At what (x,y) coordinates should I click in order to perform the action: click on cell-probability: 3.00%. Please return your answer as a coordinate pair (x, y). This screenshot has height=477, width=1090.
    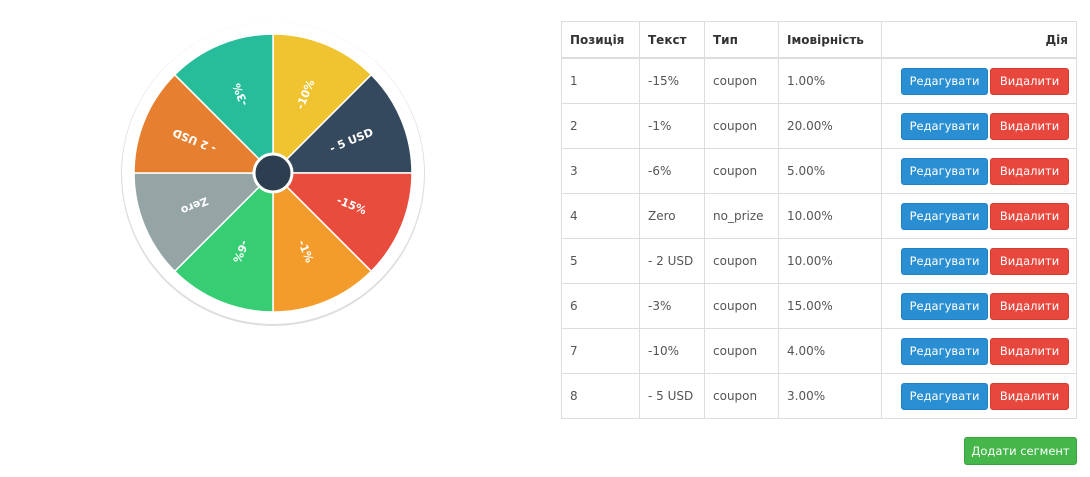
    Looking at the image, I should click on (830, 396).